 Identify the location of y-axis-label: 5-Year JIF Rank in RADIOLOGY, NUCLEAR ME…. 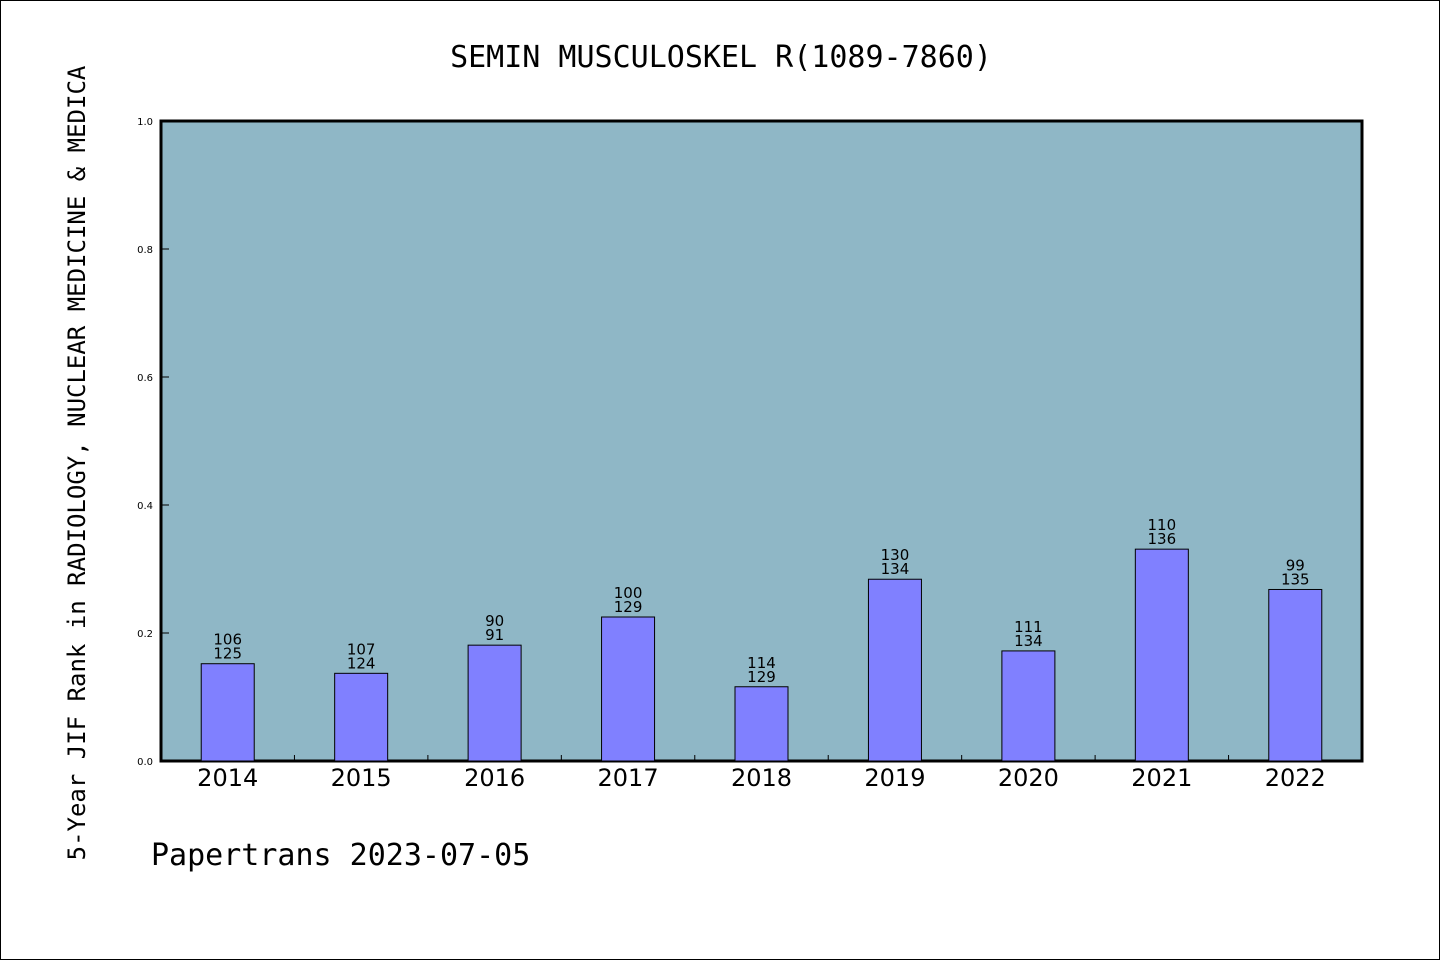
(77, 462).